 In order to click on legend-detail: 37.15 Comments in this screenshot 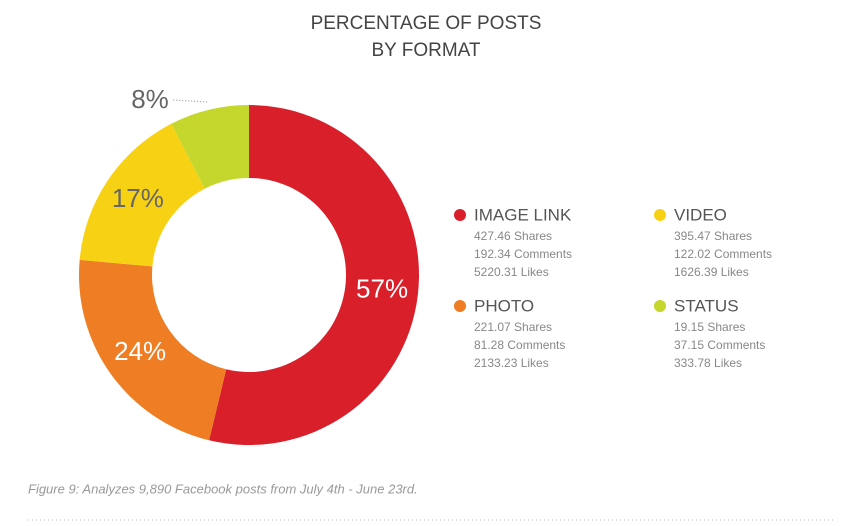, I will do `click(719, 345)`.